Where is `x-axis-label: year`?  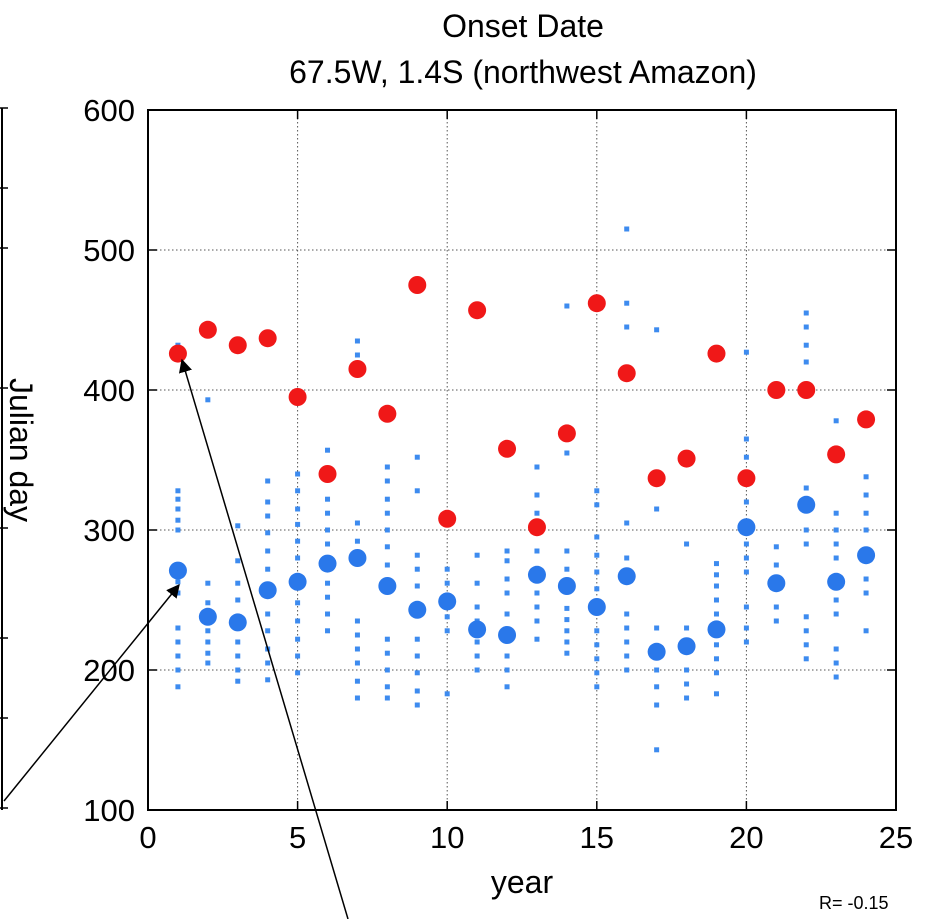
x-axis-label: year is located at coordinates (522, 882).